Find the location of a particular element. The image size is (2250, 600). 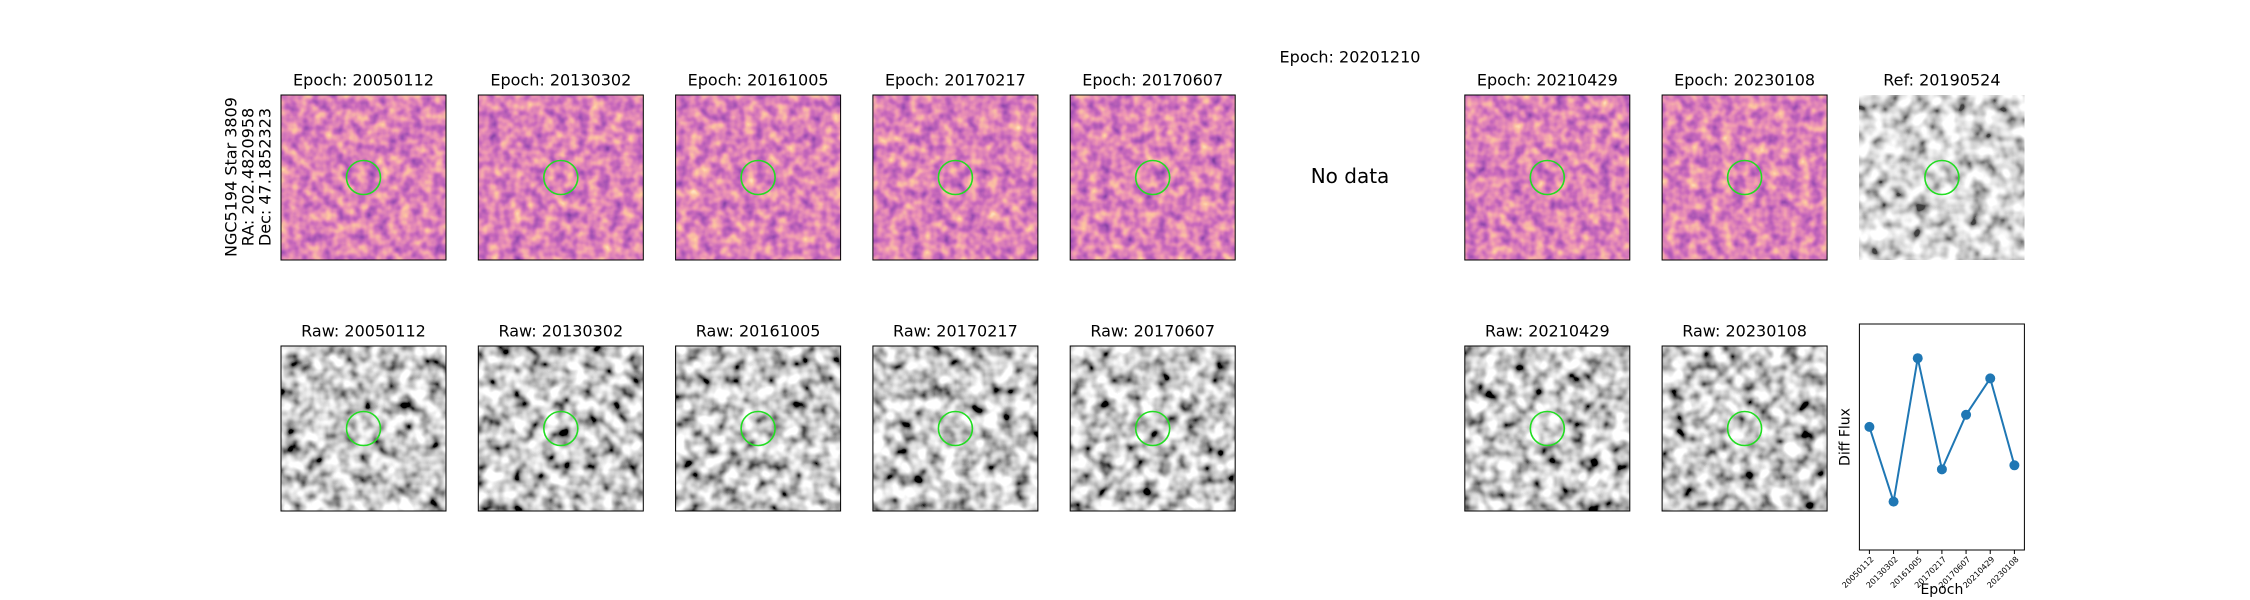

panel-title: Raw: 20230108 is located at coordinates (1744, 331).